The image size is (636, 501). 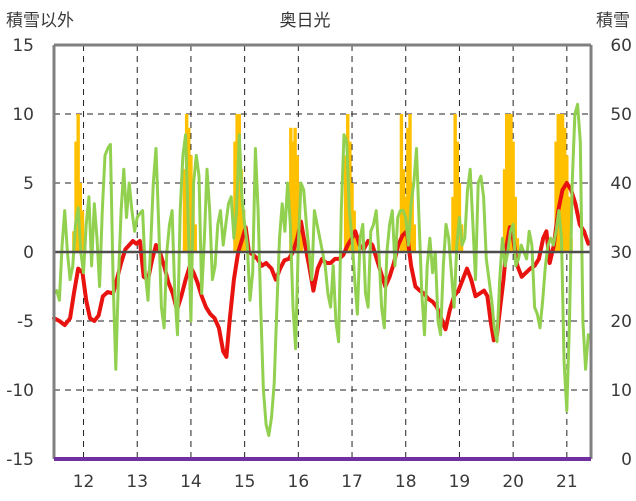 What do you see at coordinates (25, 322) in the screenshot?
I see `y-left-tick-label: -5` at bounding box center [25, 322].